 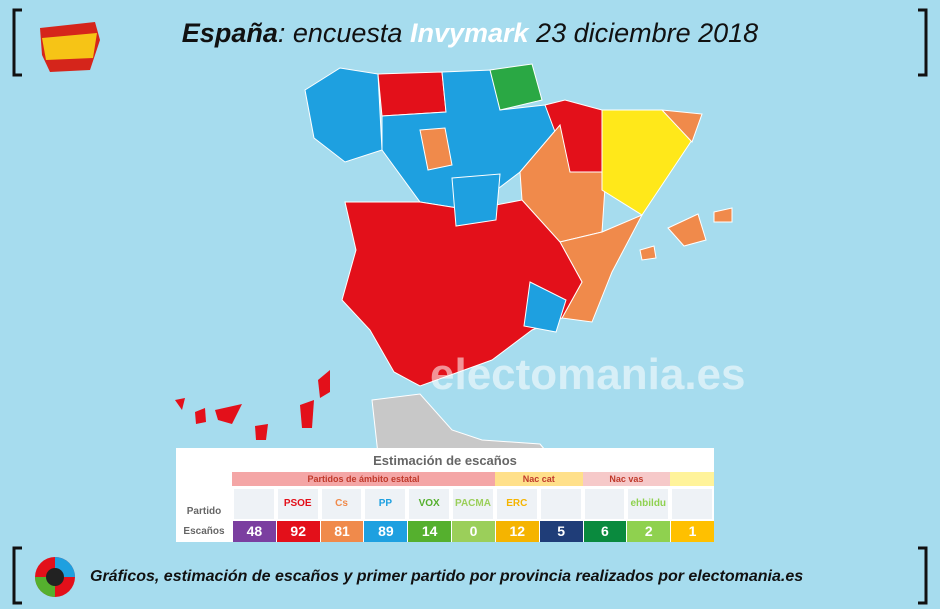 What do you see at coordinates (341, 531) in the screenshot?
I see `seat-count: 81` at bounding box center [341, 531].